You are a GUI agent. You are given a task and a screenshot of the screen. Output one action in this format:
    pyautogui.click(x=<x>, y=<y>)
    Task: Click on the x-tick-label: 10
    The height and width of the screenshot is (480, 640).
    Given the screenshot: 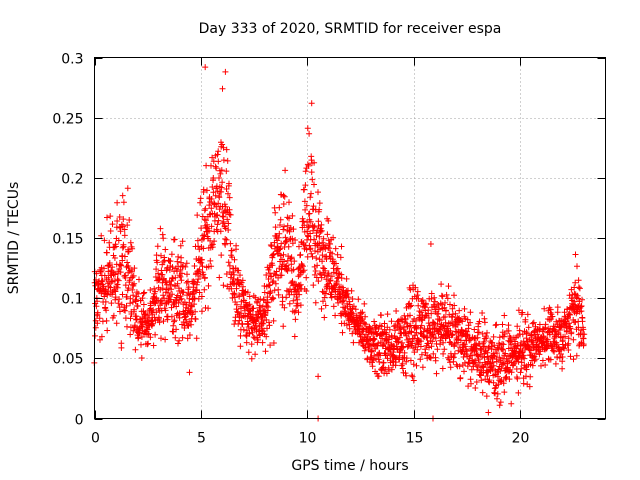 What is the action you would take?
    pyautogui.click(x=308, y=439)
    